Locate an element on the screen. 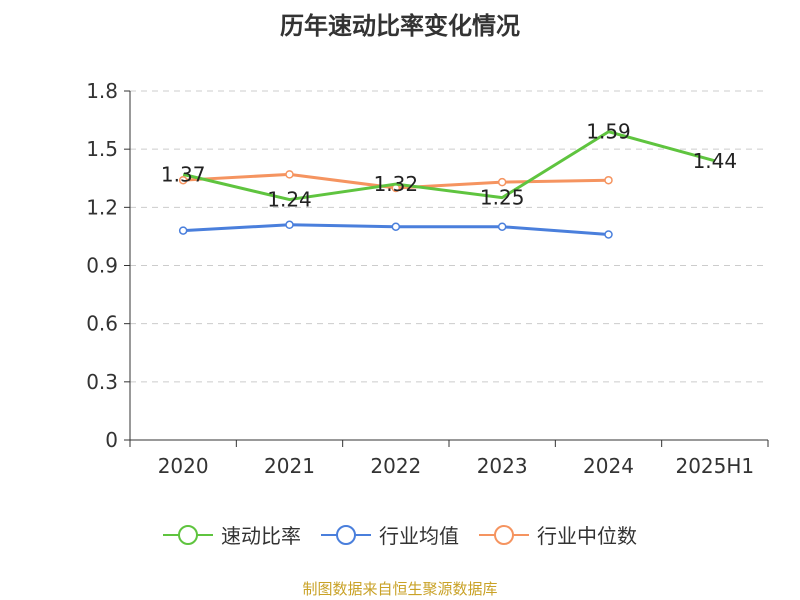  legend-label: 速动比率 is located at coordinates (261, 536).